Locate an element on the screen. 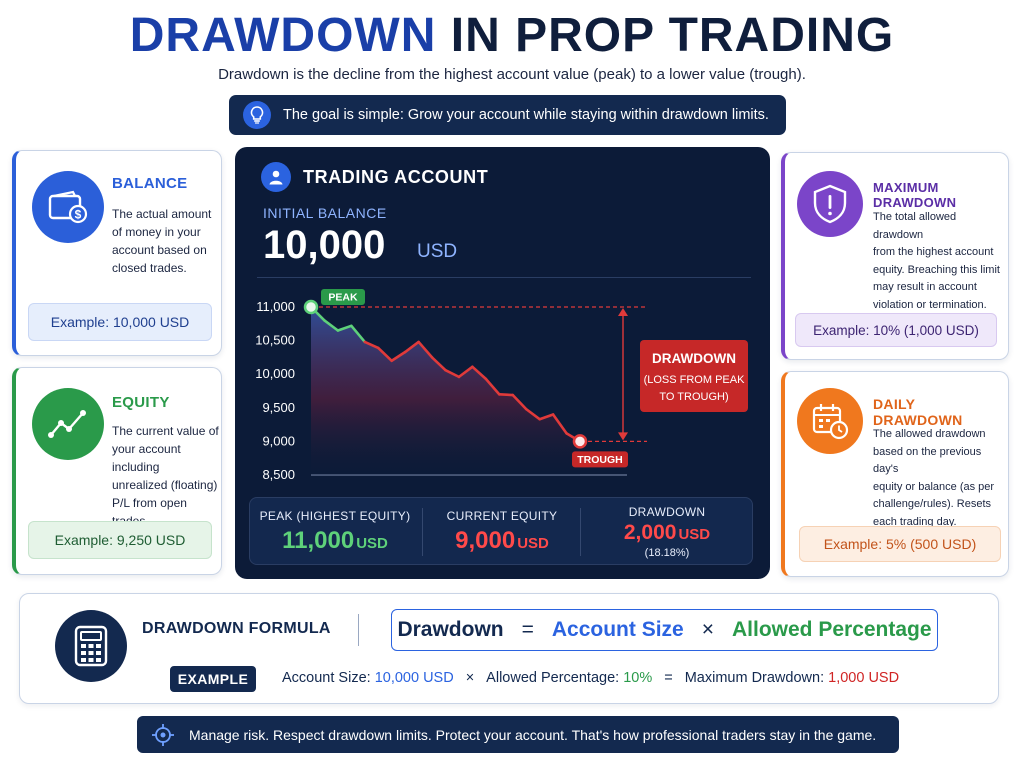 This screenshot has height=768, width=1024. drawdown-annotation: DRAWDOWN (LOSS FROM PEAK TO TROUGH) is located at coordinates (694, 376).